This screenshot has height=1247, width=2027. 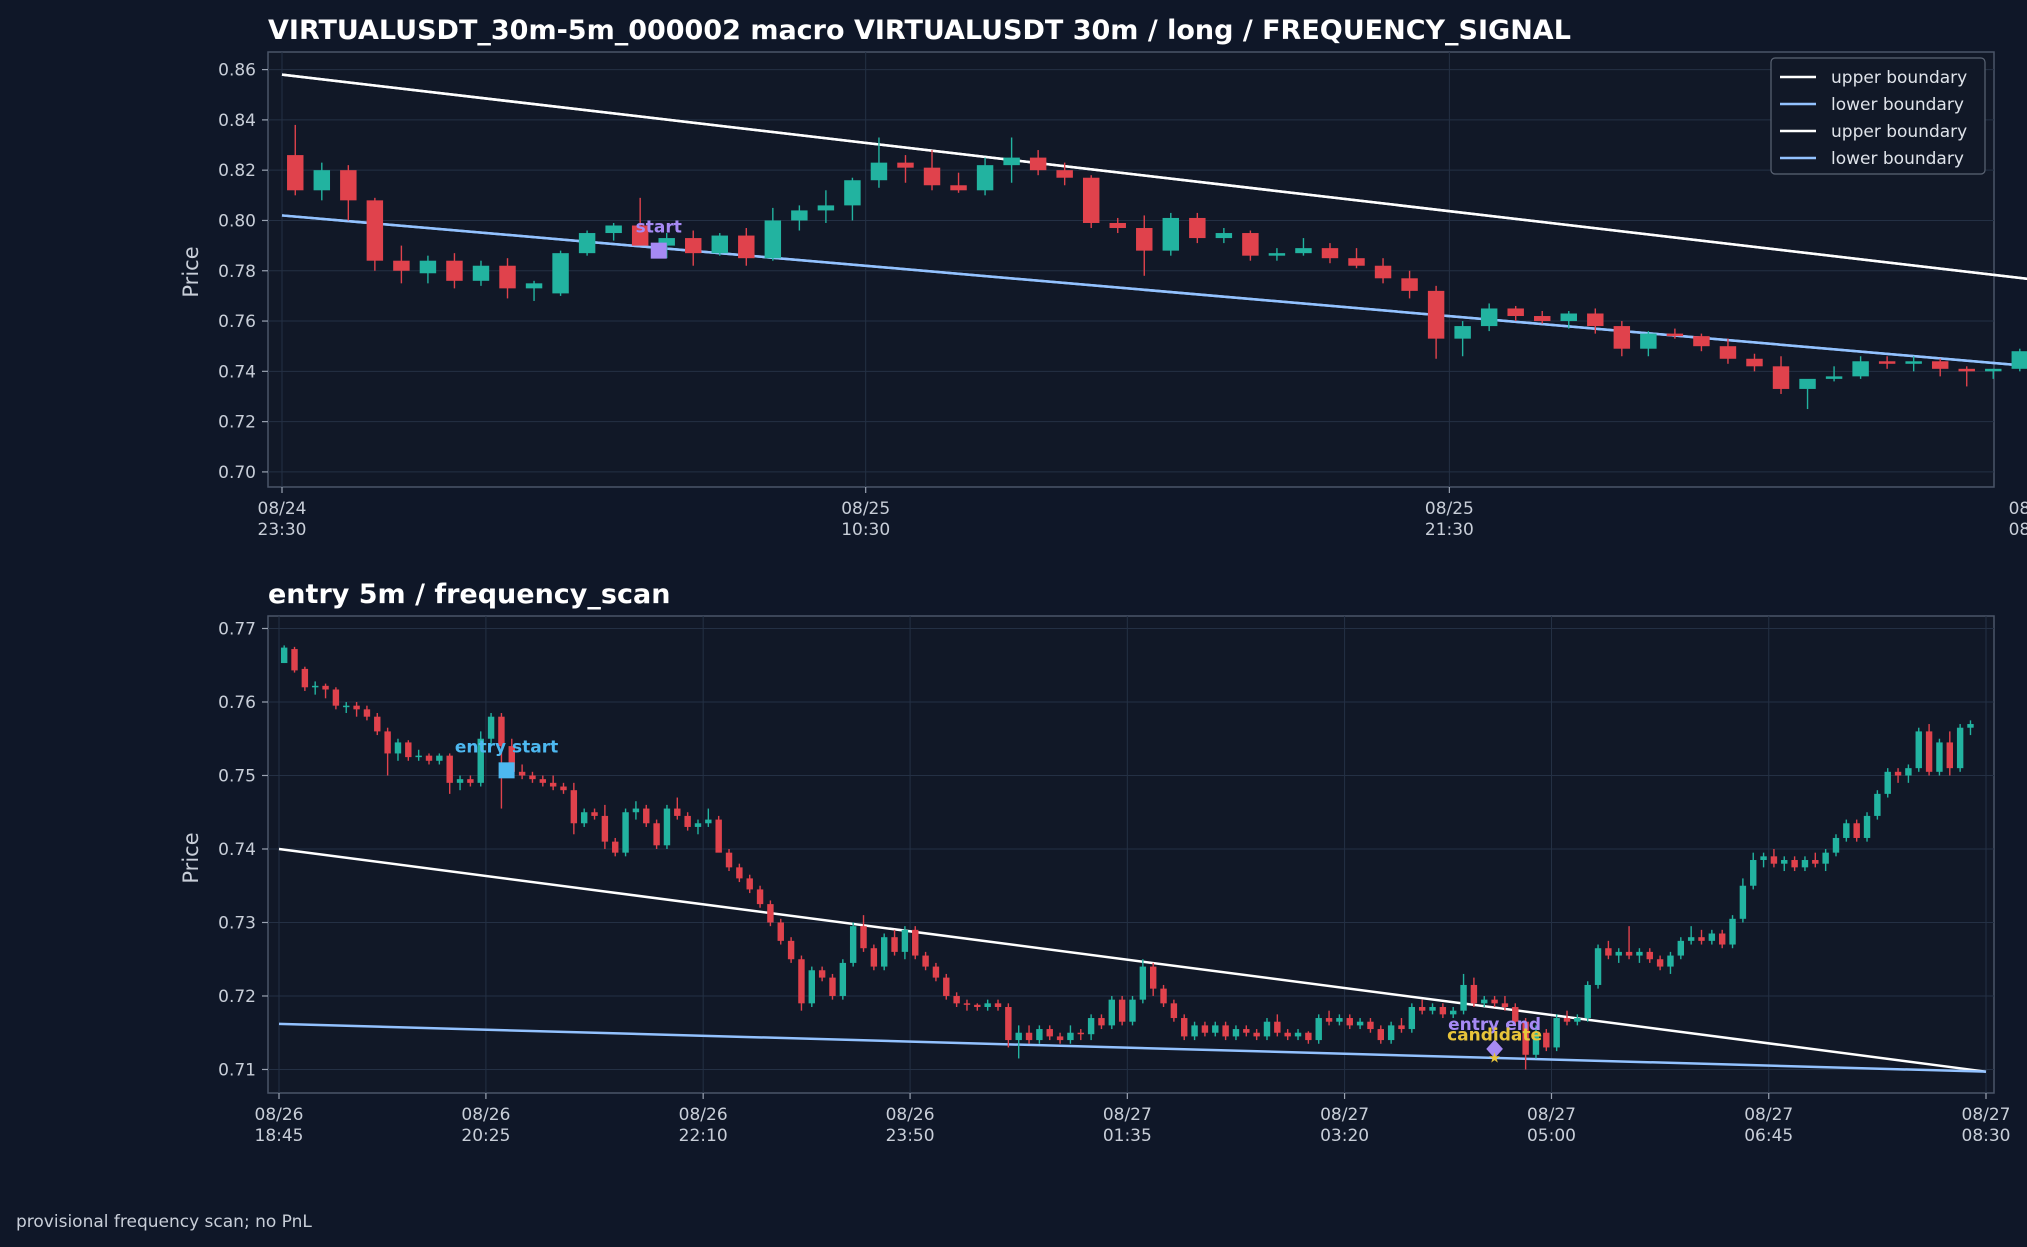 I want to click on x-tick-label-time: 08:30, so click(x=2018, y=530).